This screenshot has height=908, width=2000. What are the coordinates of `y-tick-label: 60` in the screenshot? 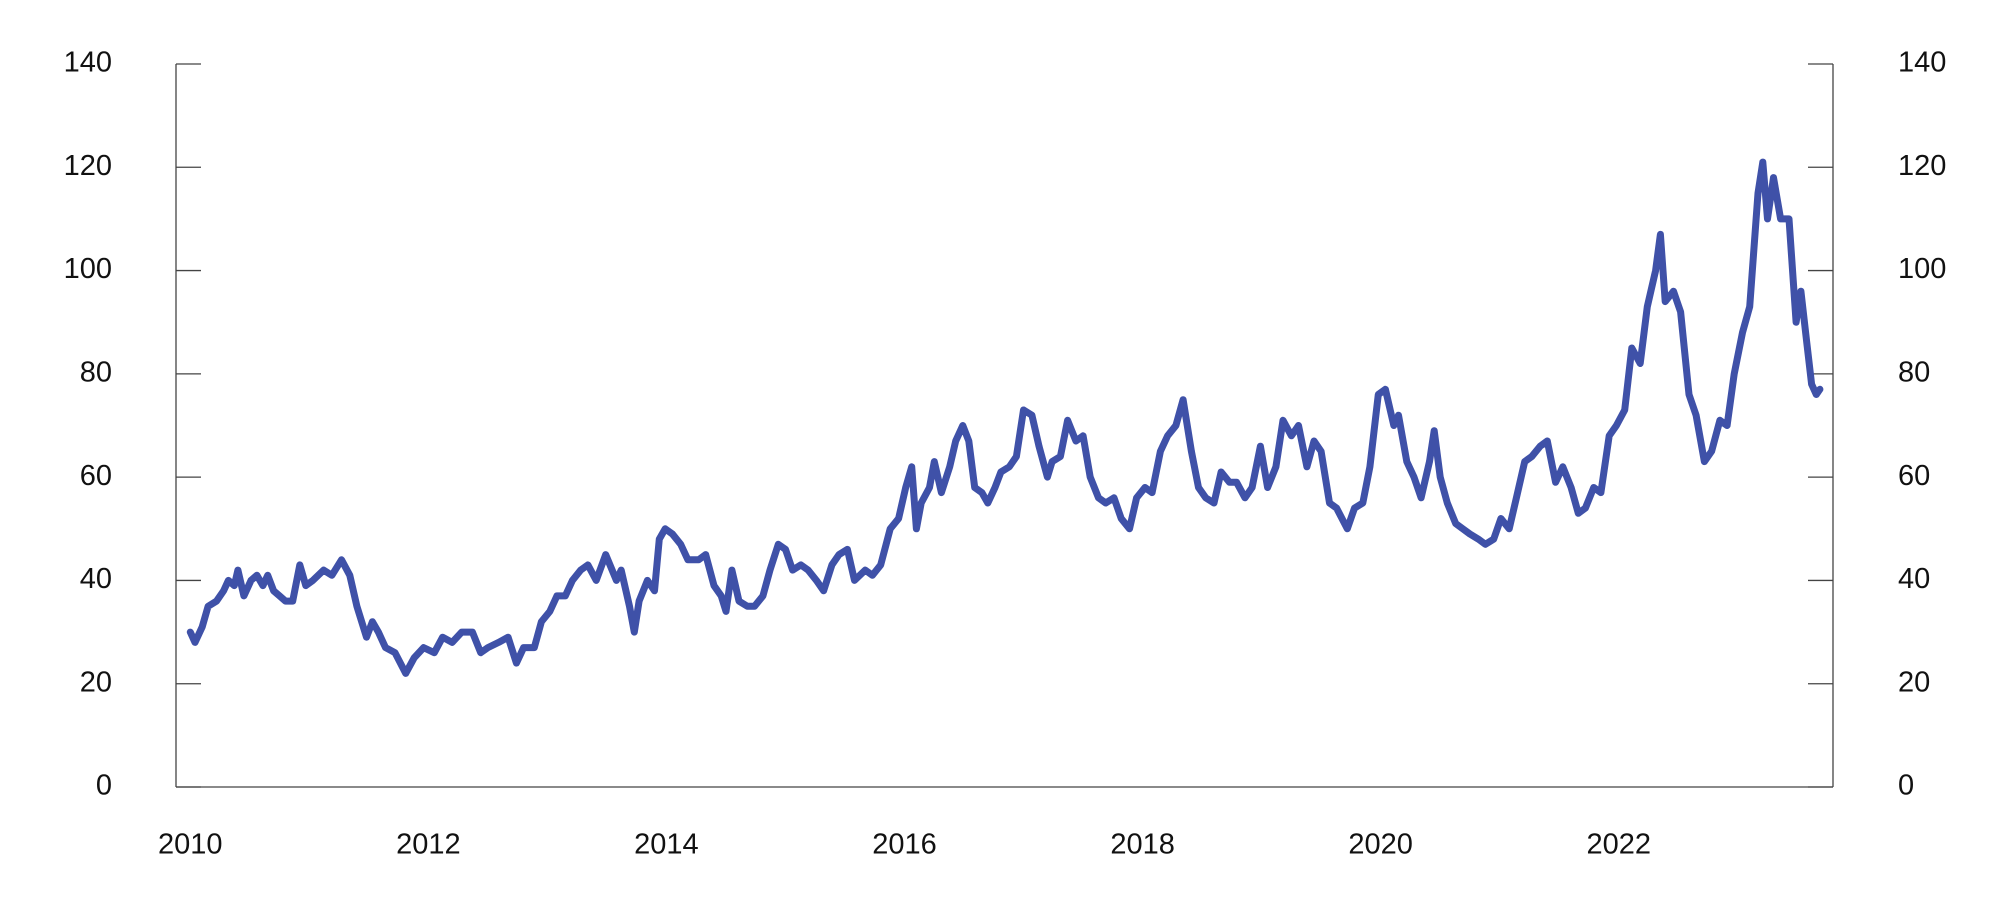 It's located at (96, 476).